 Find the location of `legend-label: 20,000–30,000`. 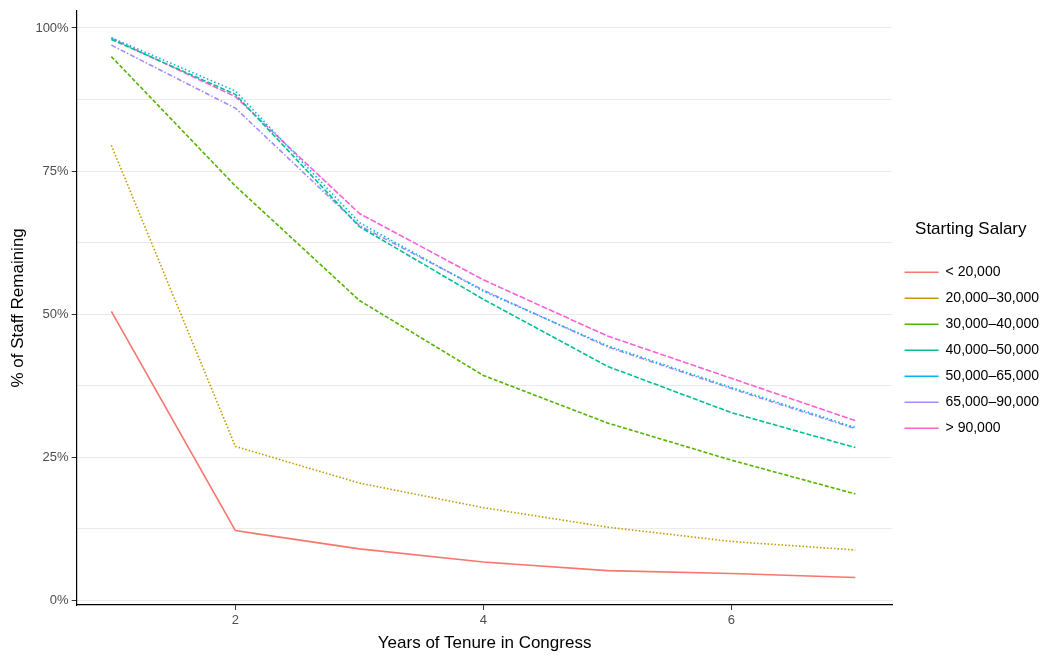

legend-label: 20,000–30,000 is located at coordinates (992, 297).